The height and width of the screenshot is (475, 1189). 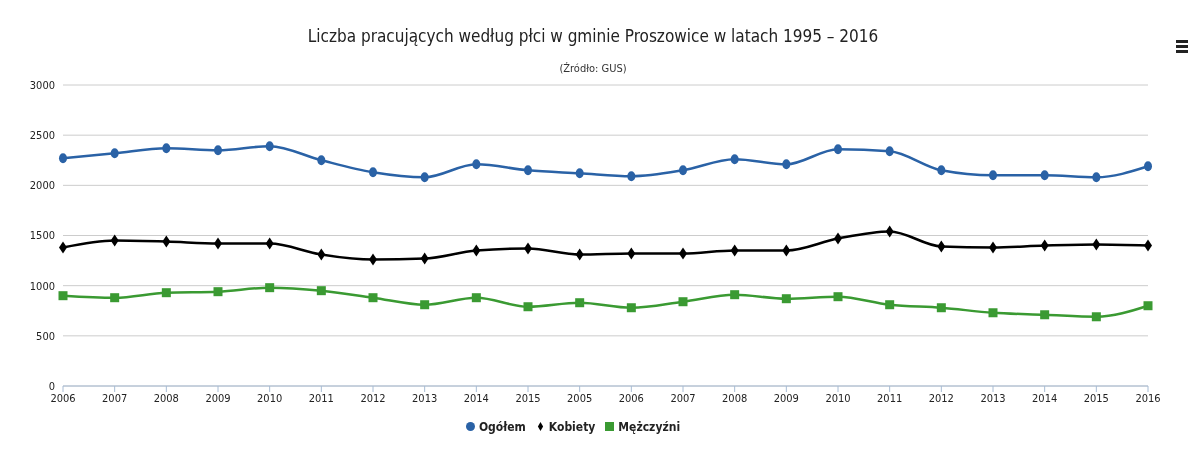 I want to click on legend-label: Mężczyźni, so click(x=649, y=427).